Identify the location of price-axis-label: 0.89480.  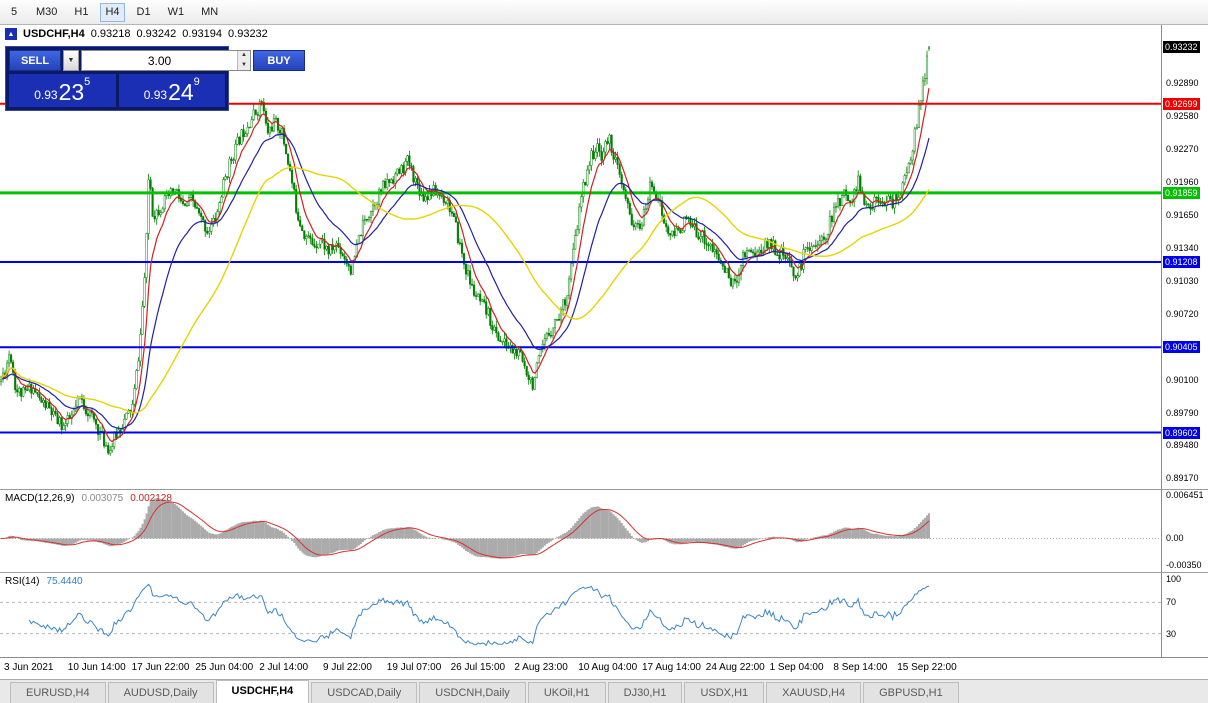
(1182, 445).